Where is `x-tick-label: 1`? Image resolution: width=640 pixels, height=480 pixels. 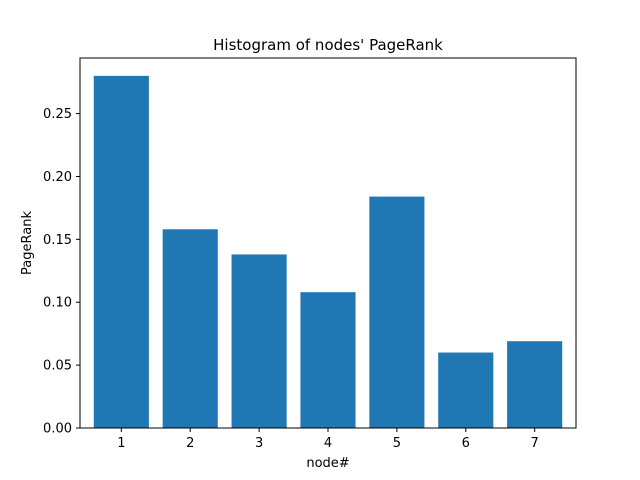 x-tick-label: 1 is located at coordinates (121, 443).